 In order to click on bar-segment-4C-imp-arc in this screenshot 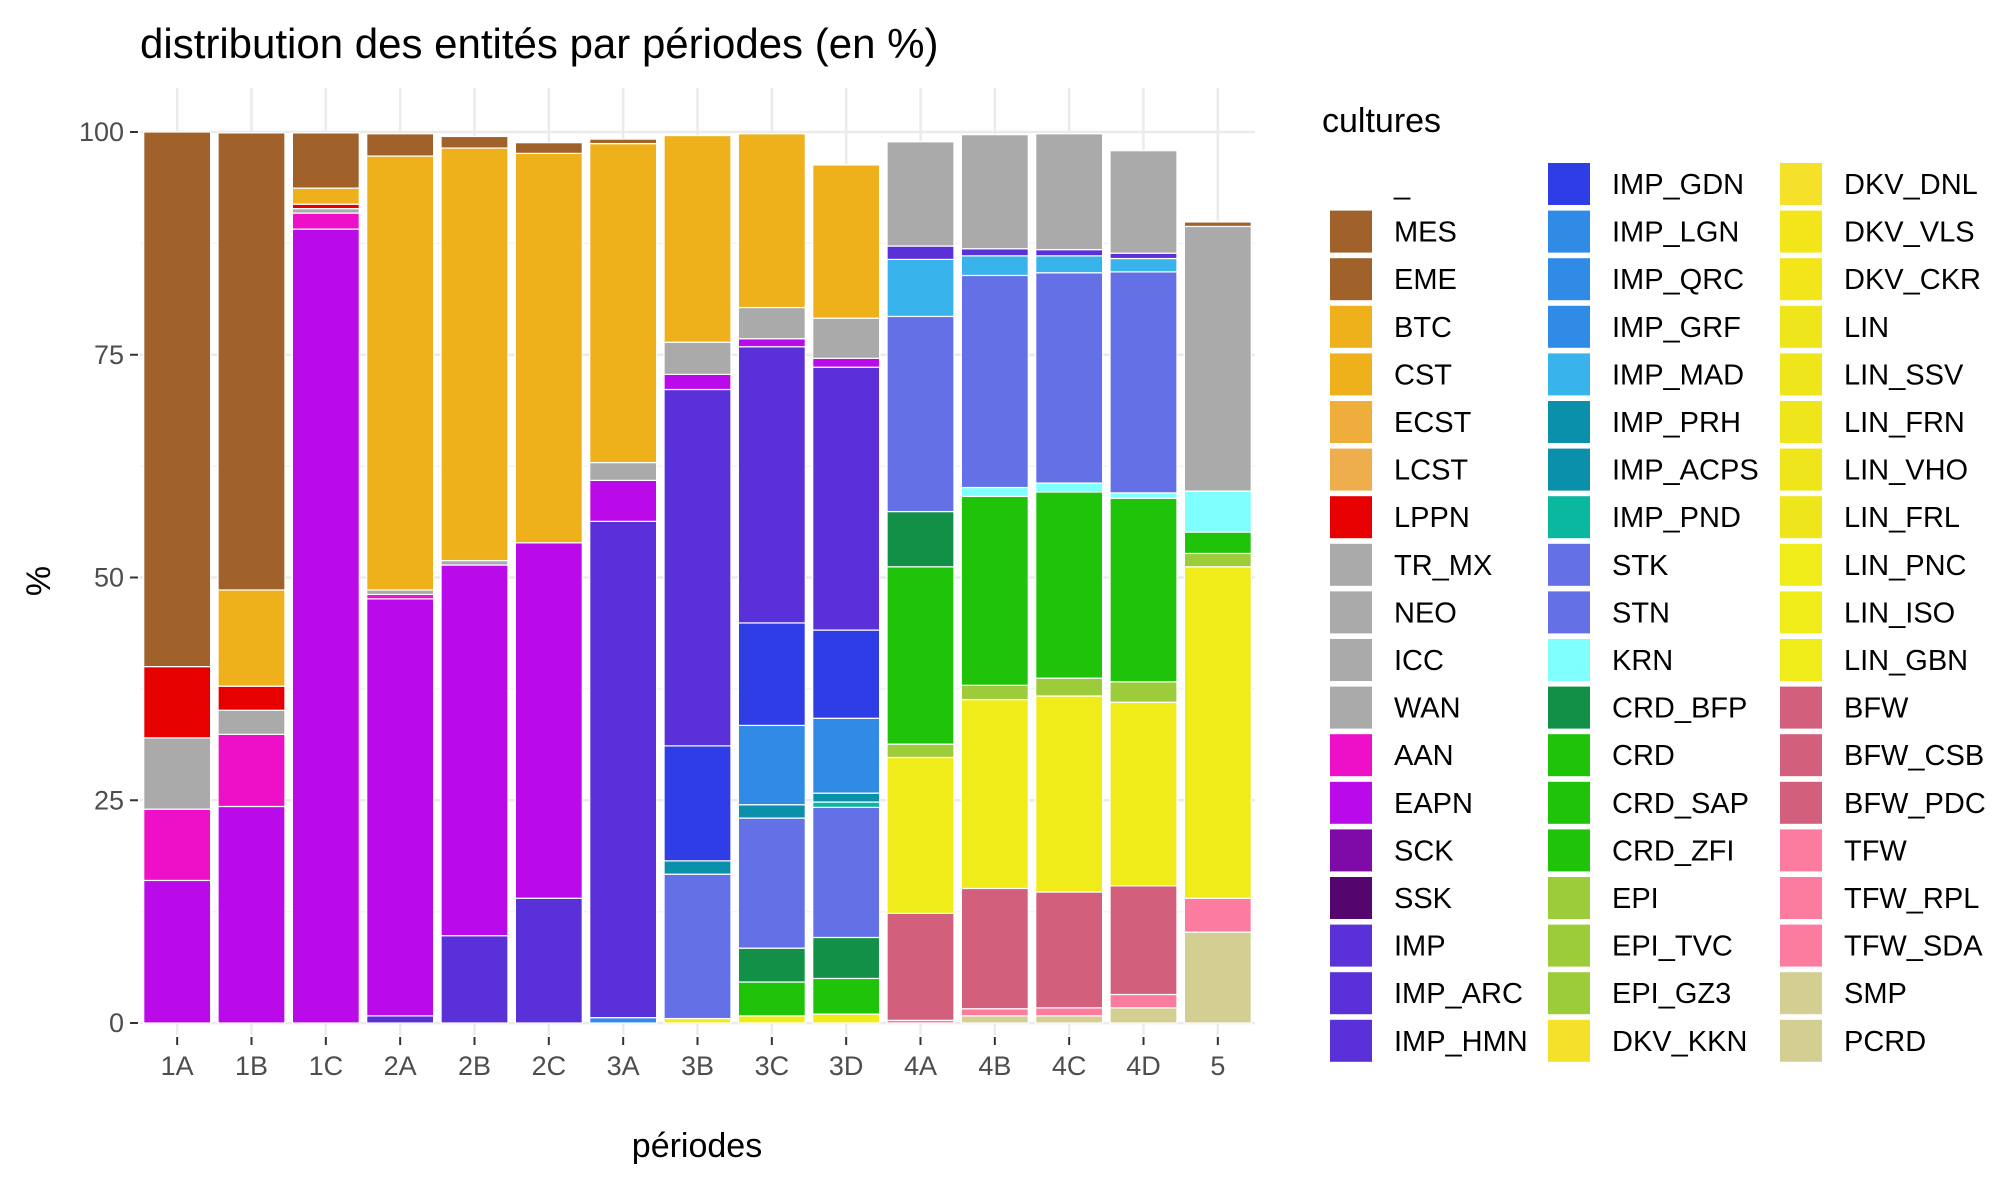, I will do `click(1069, 253)`.